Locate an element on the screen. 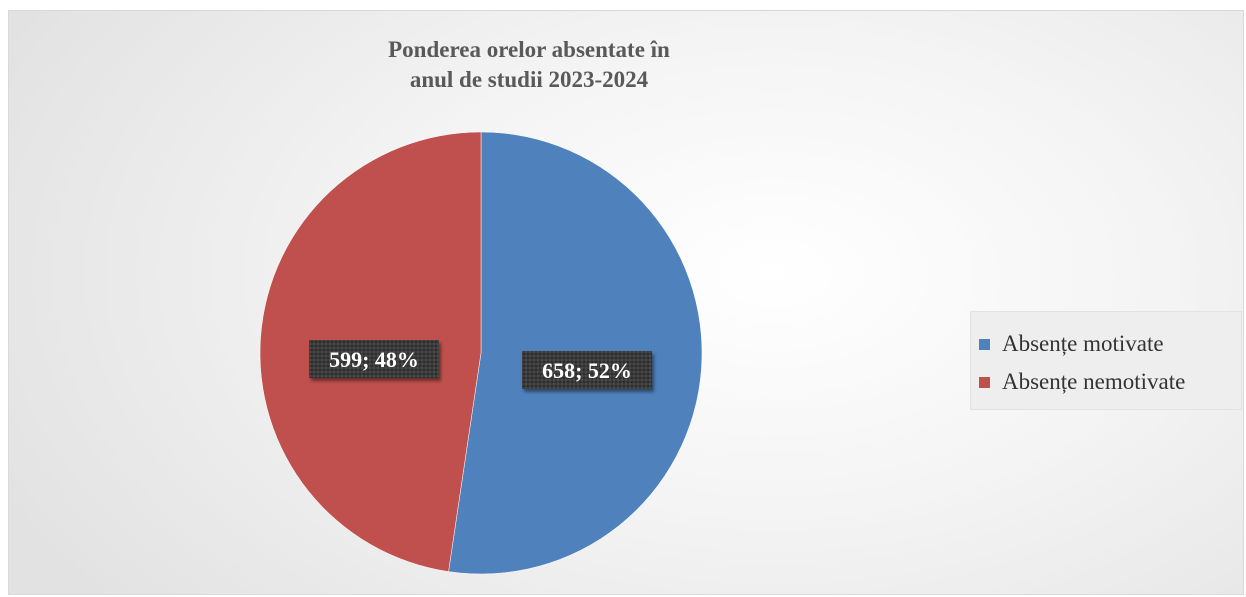 This screenshot has height=597, width=1246. legend-label-motivate: Absențe motivate is located at coordinates (1083, 343).